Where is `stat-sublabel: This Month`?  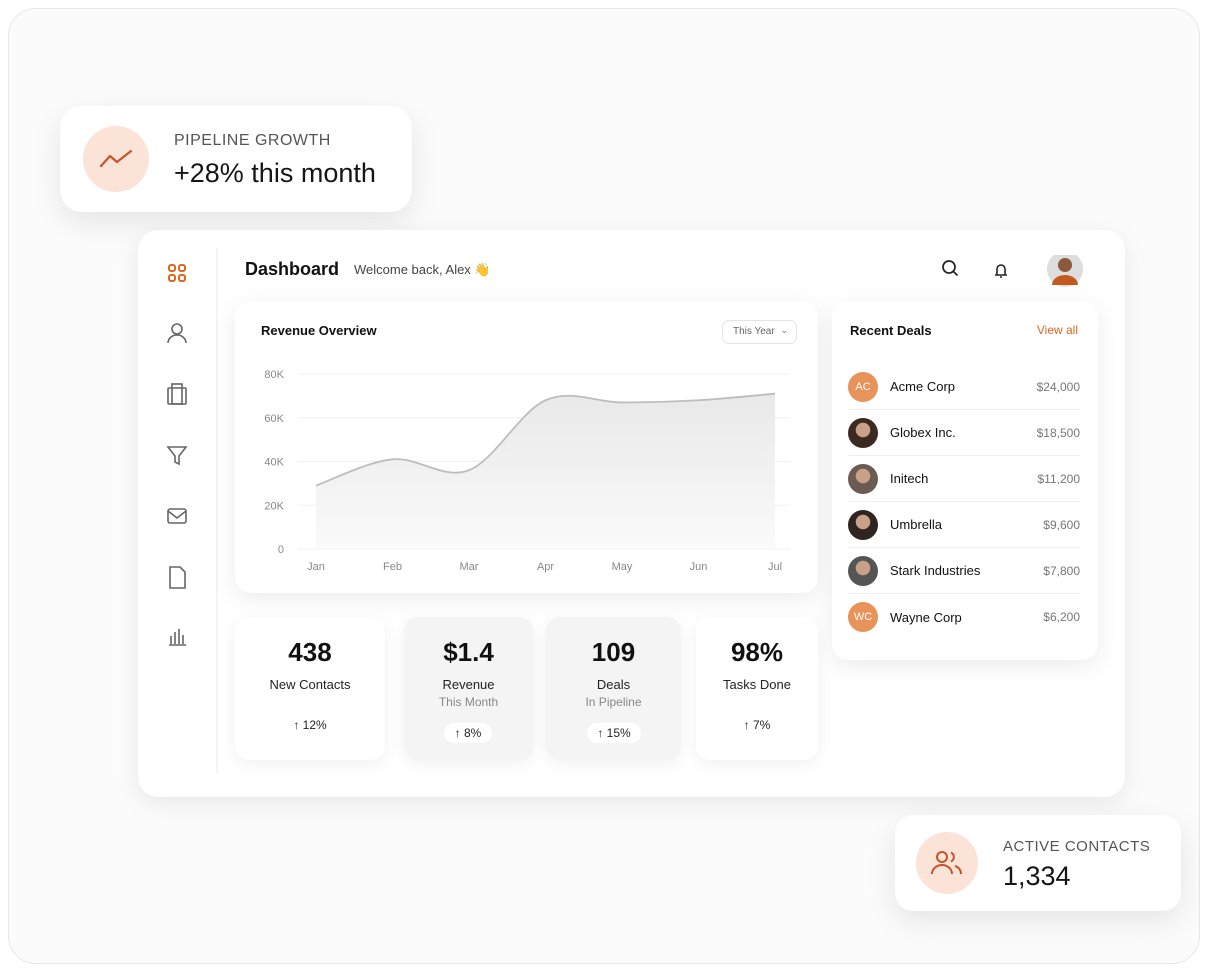
stat-sublabel: This Month is located at coordinates (468, 702).